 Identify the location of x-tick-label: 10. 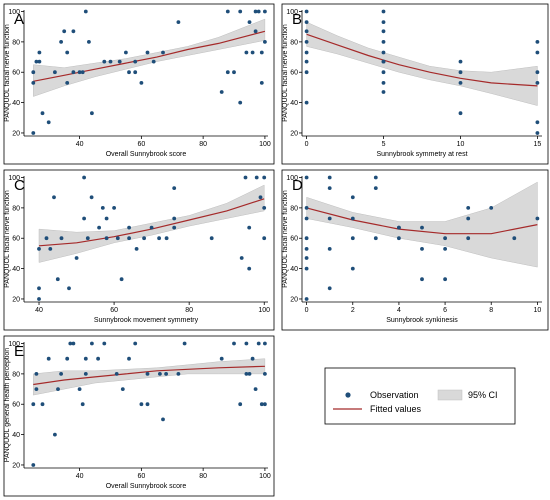
(537, 310).